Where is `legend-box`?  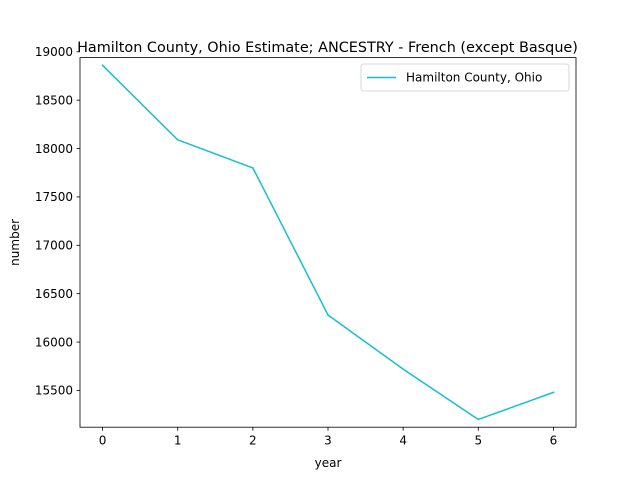
legend-box is located at coordinates (465, 77).